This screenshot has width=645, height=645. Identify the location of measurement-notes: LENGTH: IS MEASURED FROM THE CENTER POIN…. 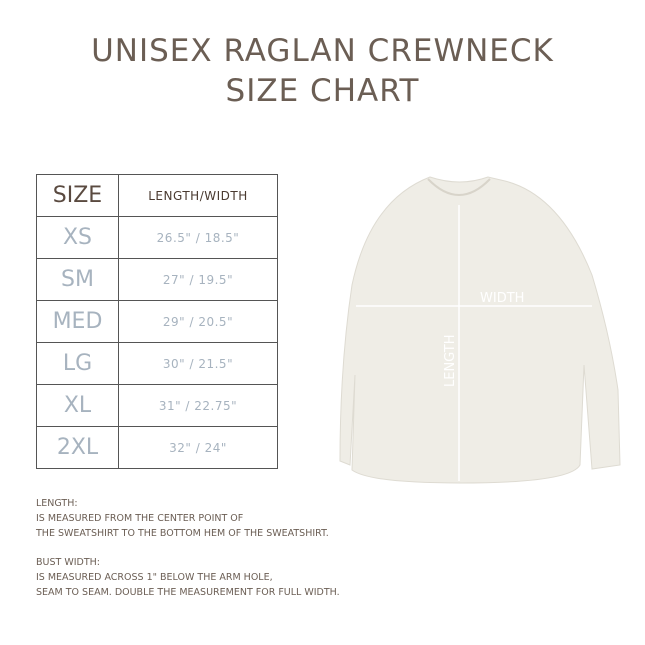
(188, 555).